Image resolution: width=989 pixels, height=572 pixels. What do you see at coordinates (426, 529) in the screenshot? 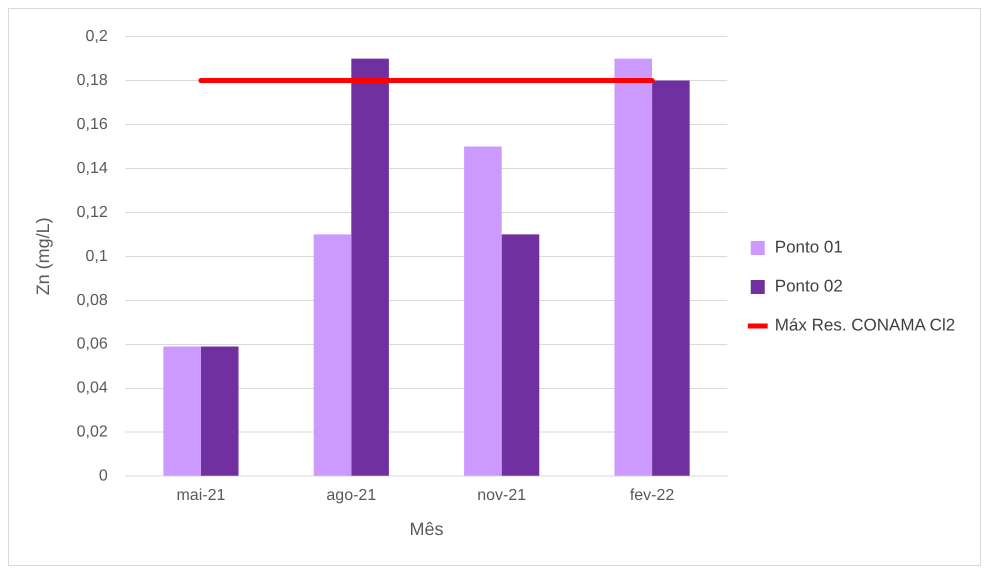
I see `x-axis-title: Mês` at bounding box center [426, 529].